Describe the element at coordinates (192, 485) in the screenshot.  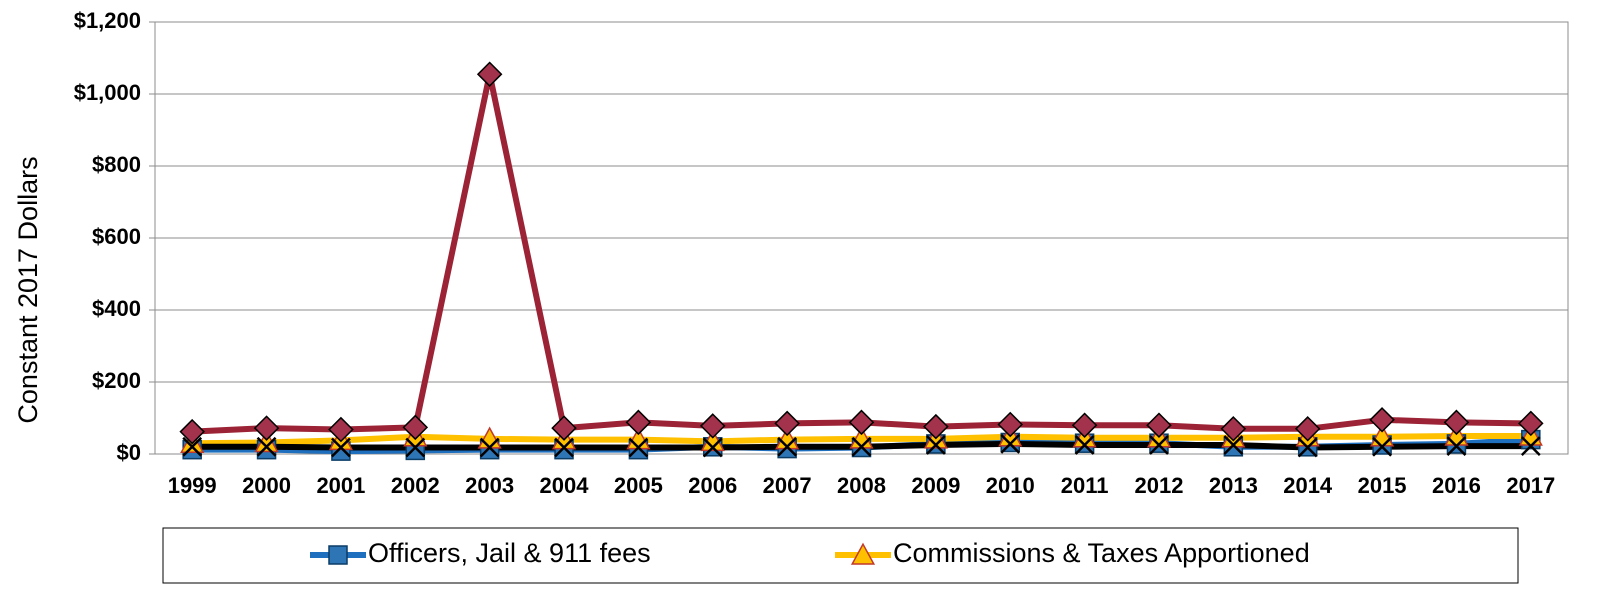
I see `x-tick-label: 1999` at that location.